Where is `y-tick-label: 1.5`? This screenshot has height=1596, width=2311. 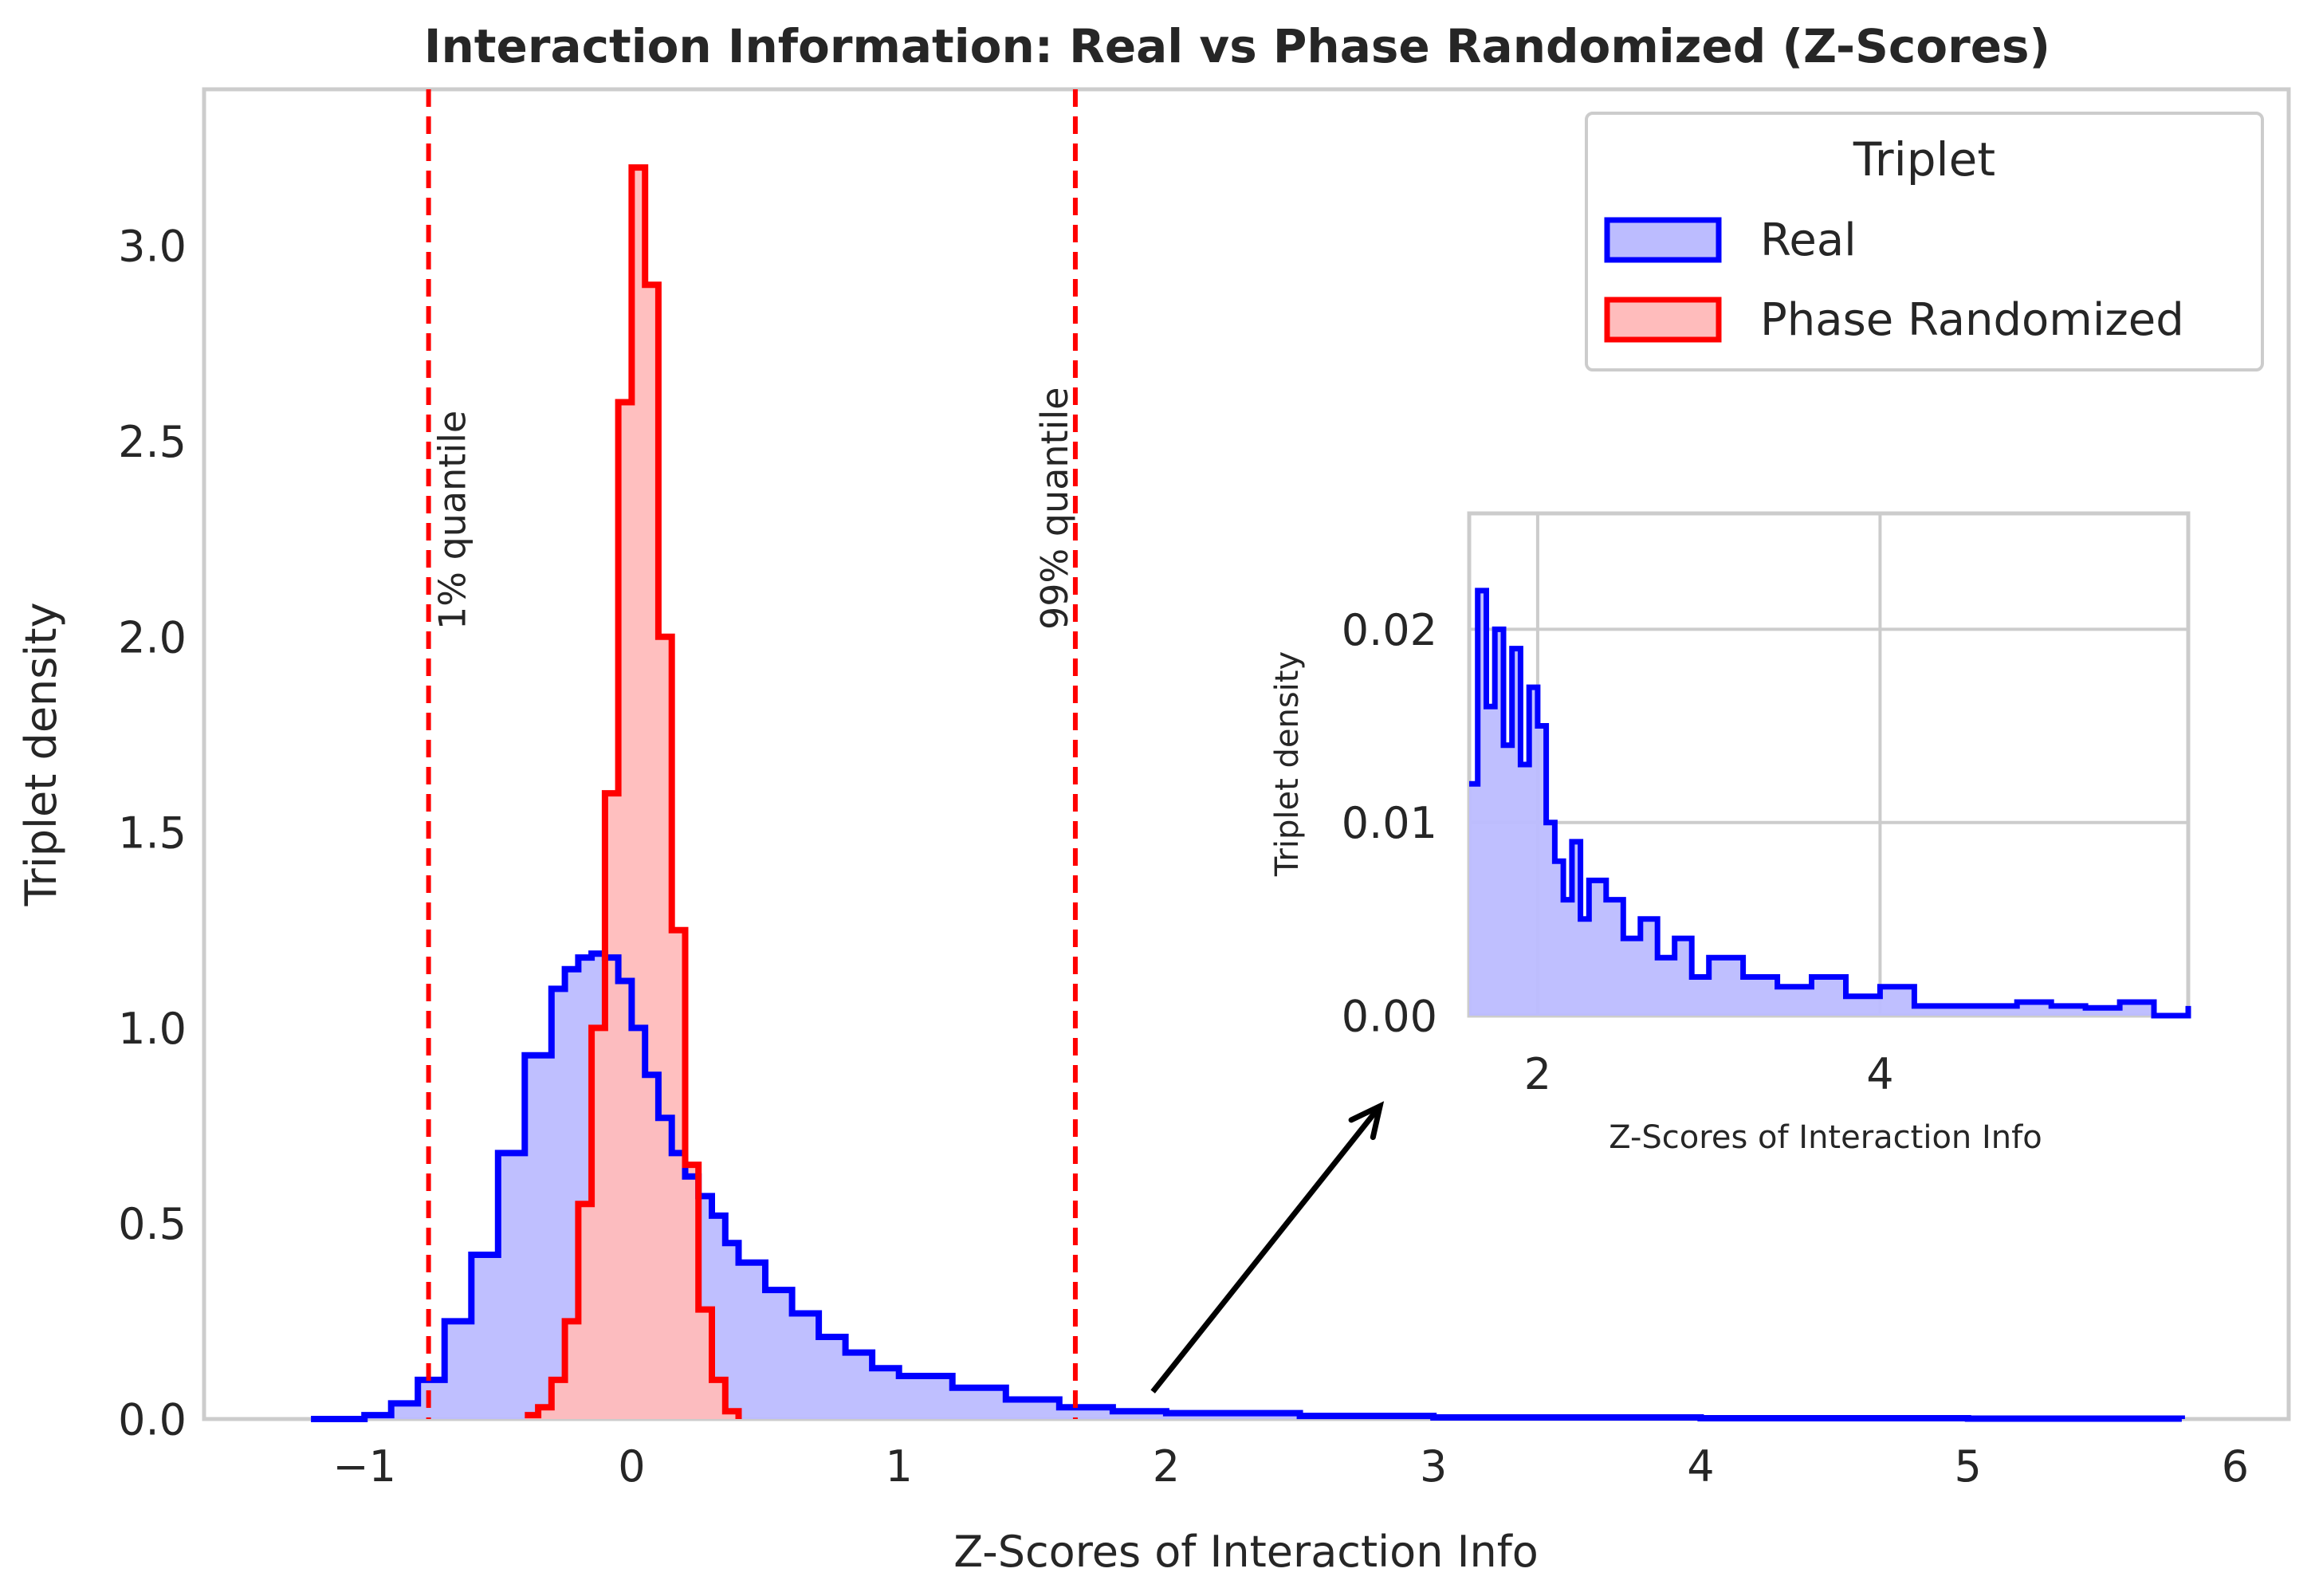 y-tick-label: 1.5 is located at coordinates (153, 833).